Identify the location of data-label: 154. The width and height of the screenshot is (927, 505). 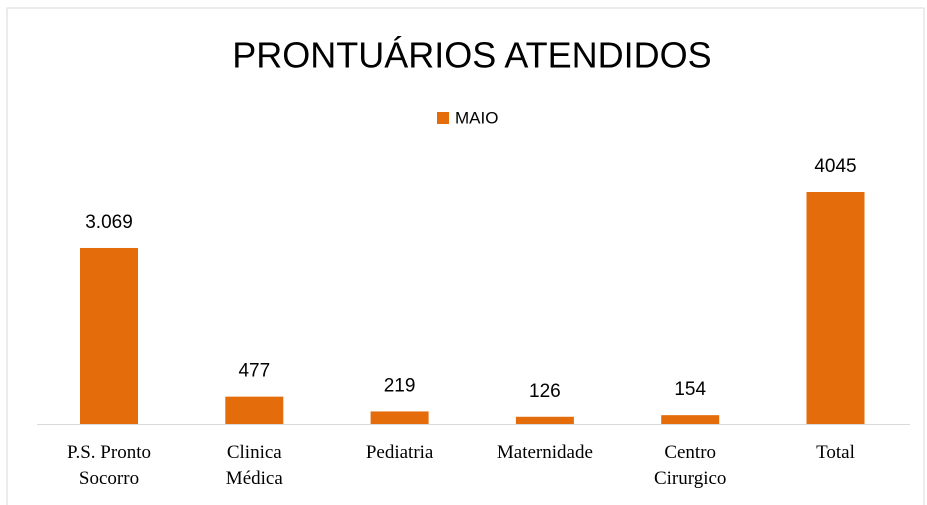
(690, 389).